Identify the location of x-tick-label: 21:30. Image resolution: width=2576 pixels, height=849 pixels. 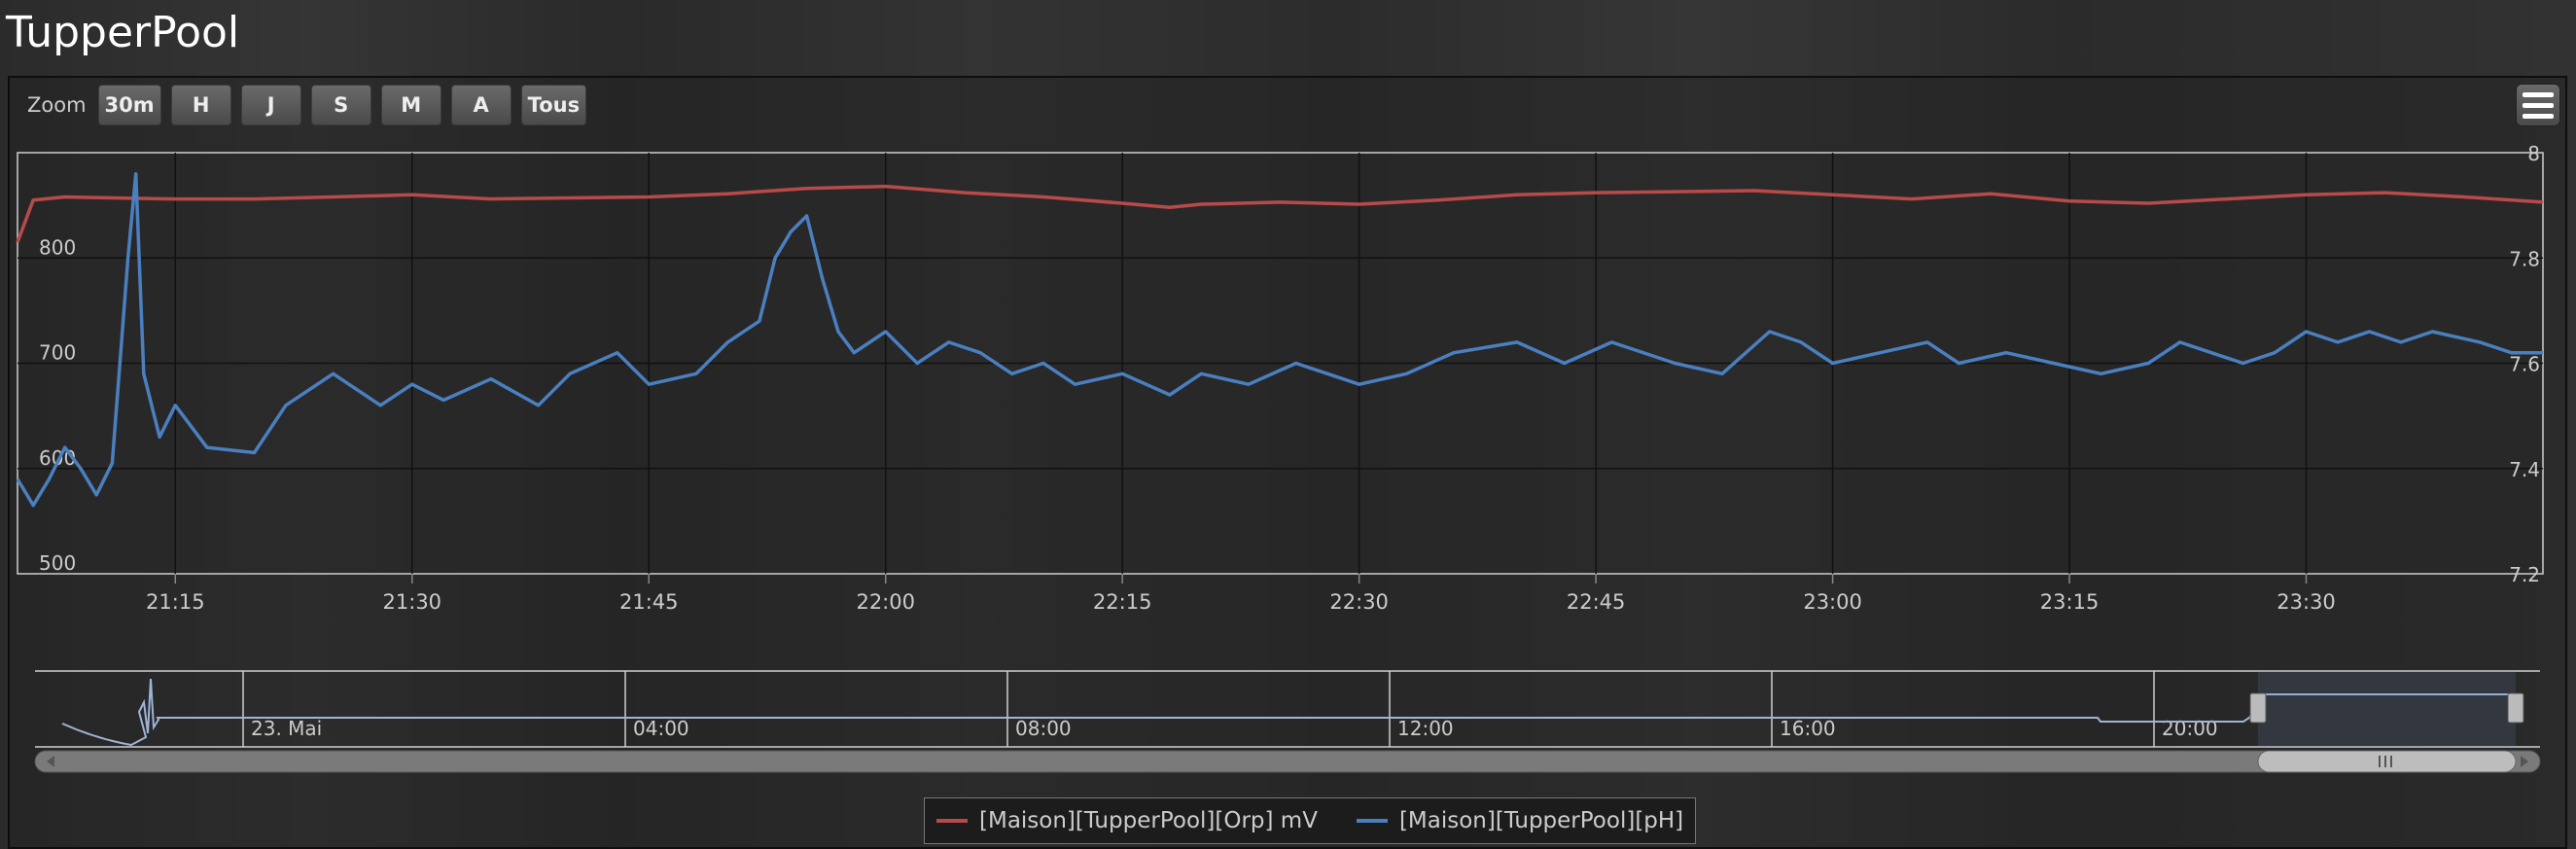
(413, 602).